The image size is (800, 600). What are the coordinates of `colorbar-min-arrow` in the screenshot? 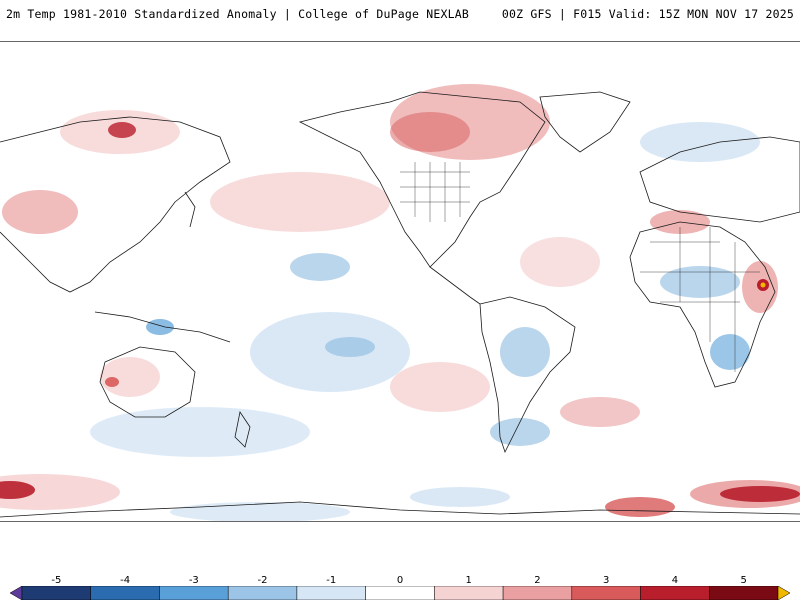 It's located at (16, 593).